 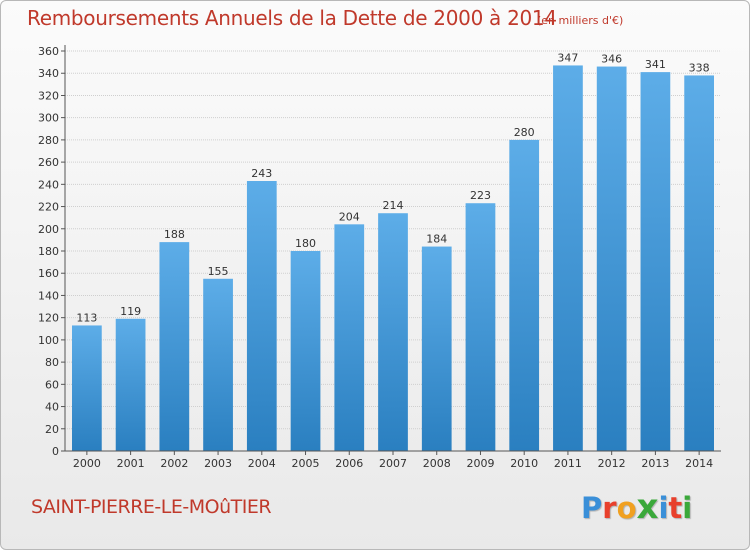 I want to click on x-tick-label: 2000, so click(x=87, y=463).